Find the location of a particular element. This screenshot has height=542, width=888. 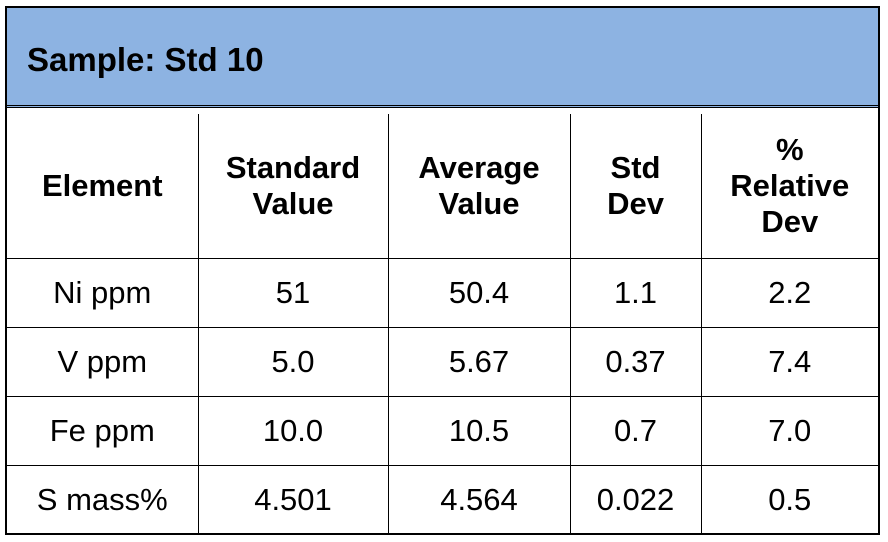

table-row: Ni ppm 51 50.4 1.1 2.2 is located at coordinates (442, 292).